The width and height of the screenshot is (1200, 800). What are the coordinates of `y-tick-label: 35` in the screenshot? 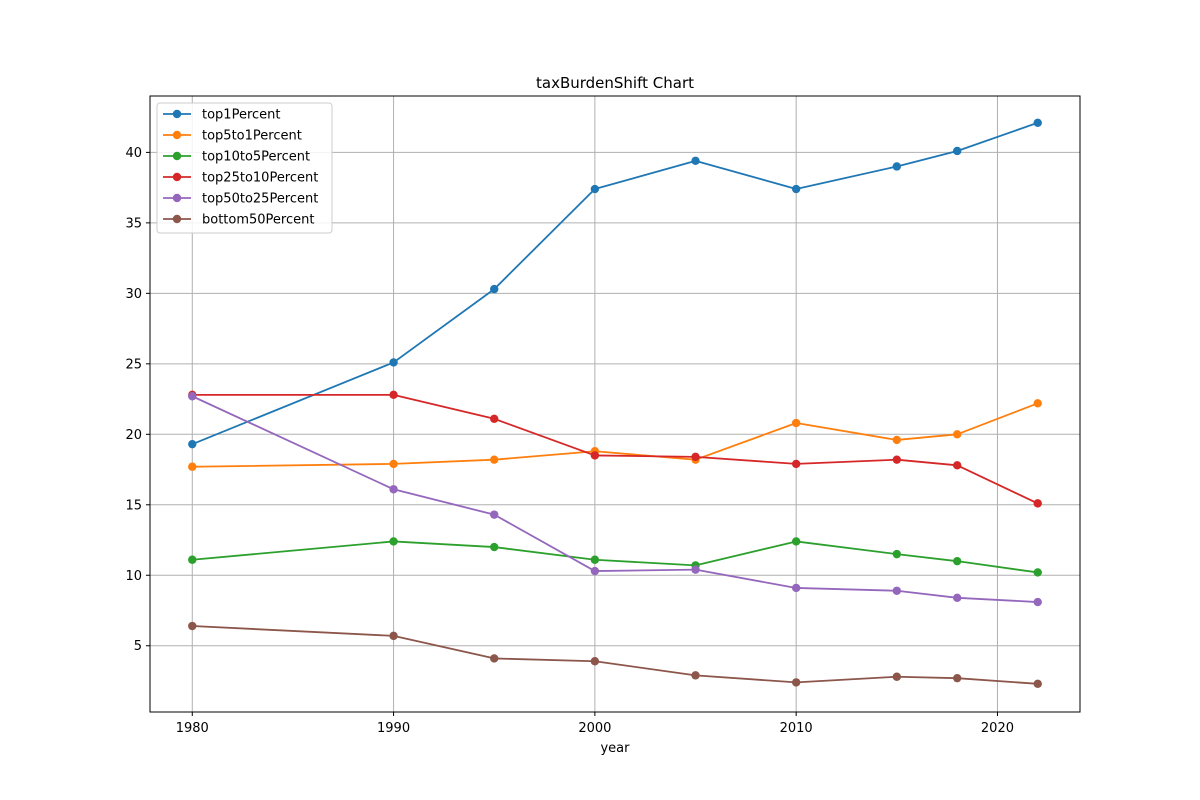 It's located at (133, 223).